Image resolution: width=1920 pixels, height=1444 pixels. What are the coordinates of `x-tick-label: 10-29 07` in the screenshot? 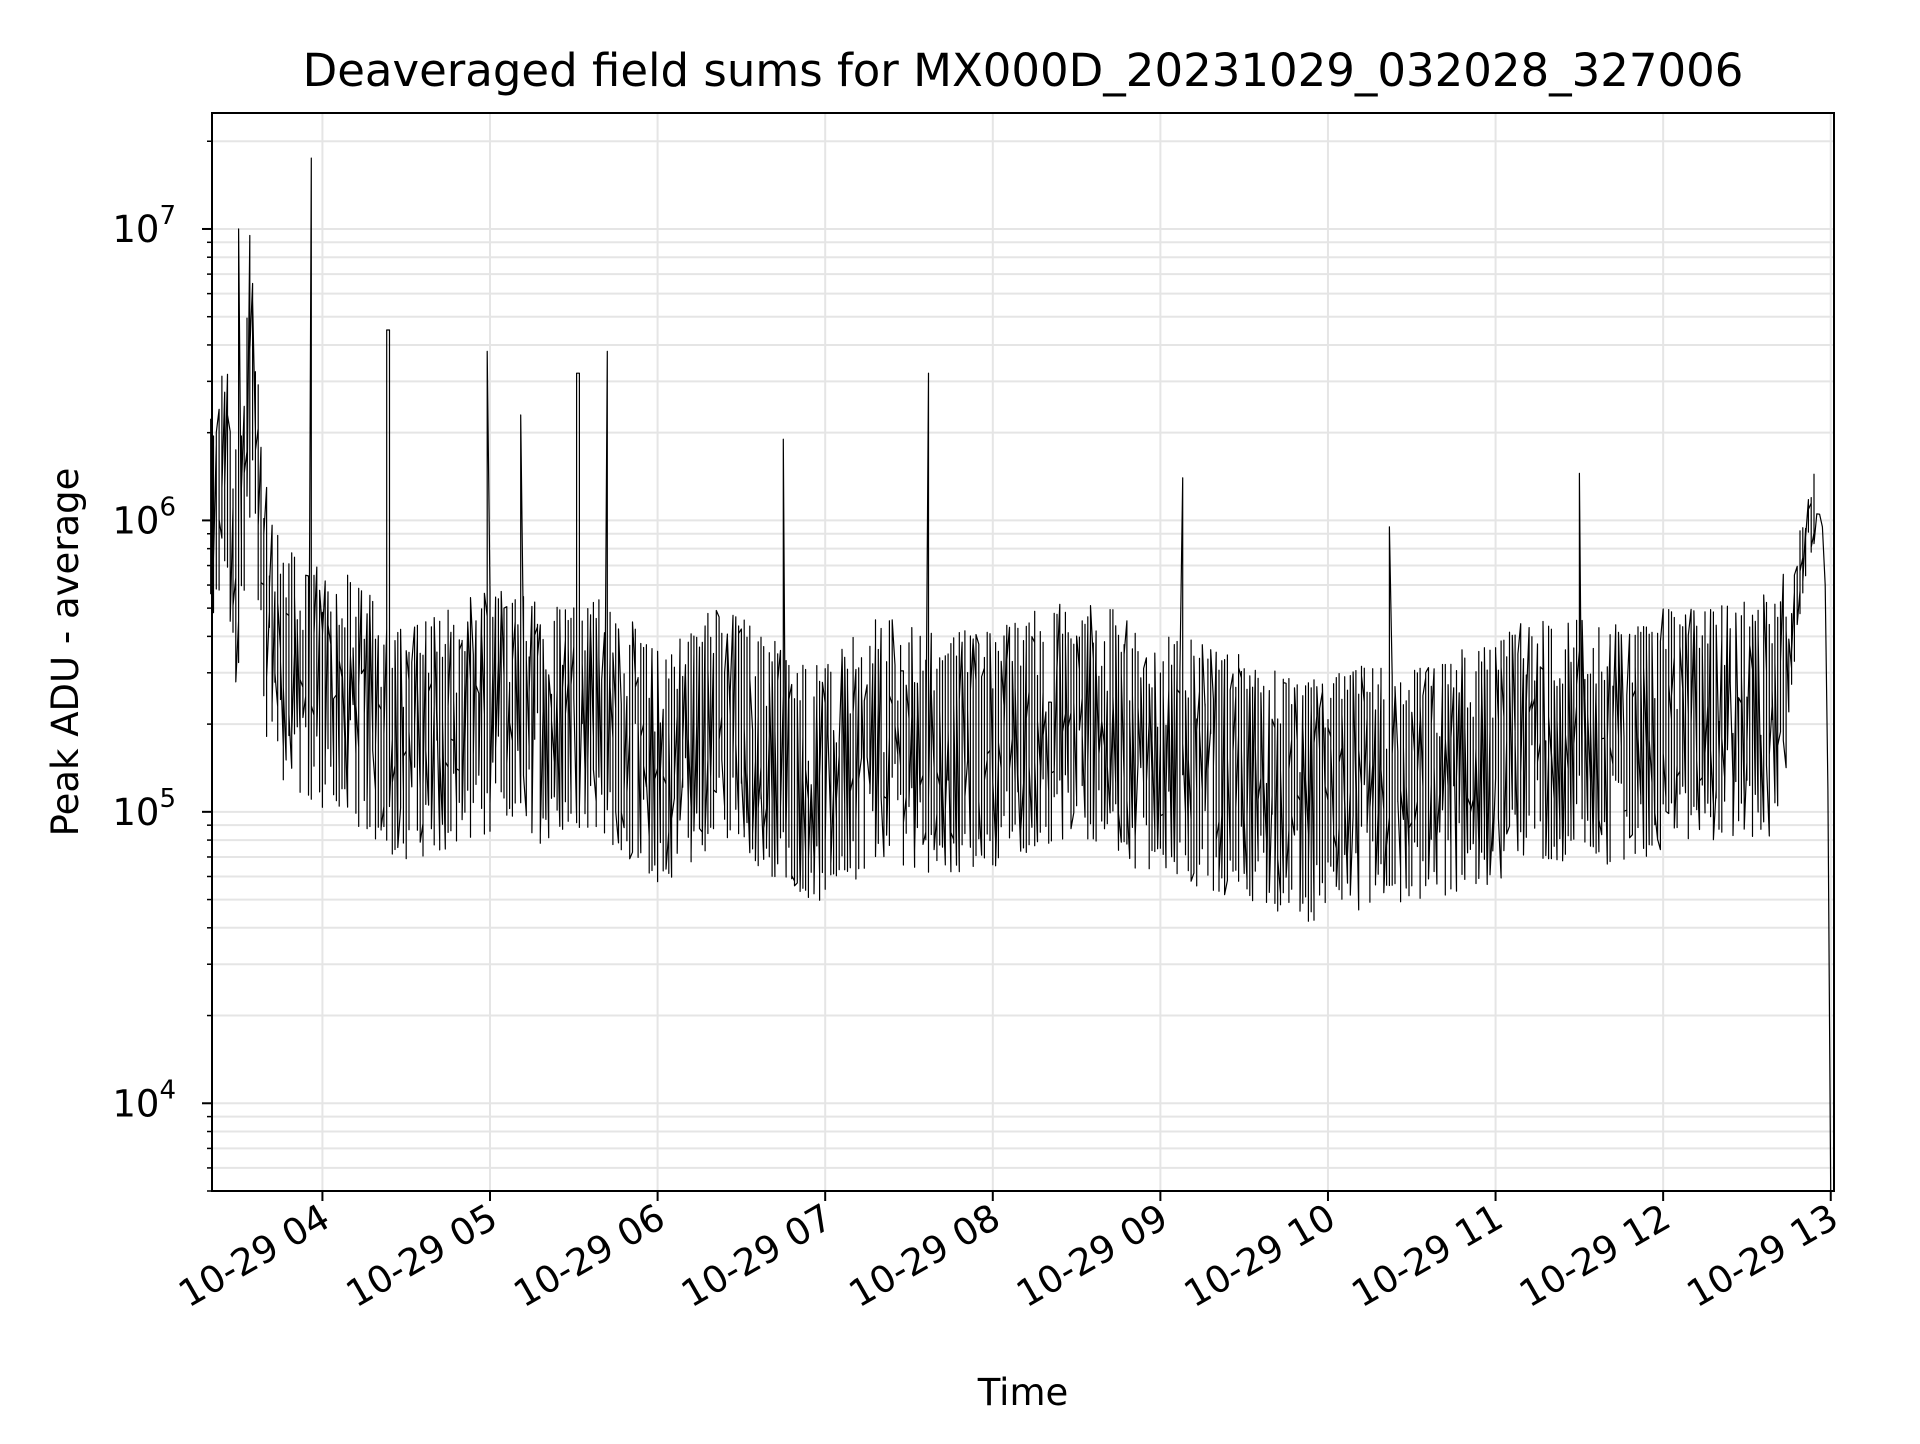 It's located at (757, 1256).